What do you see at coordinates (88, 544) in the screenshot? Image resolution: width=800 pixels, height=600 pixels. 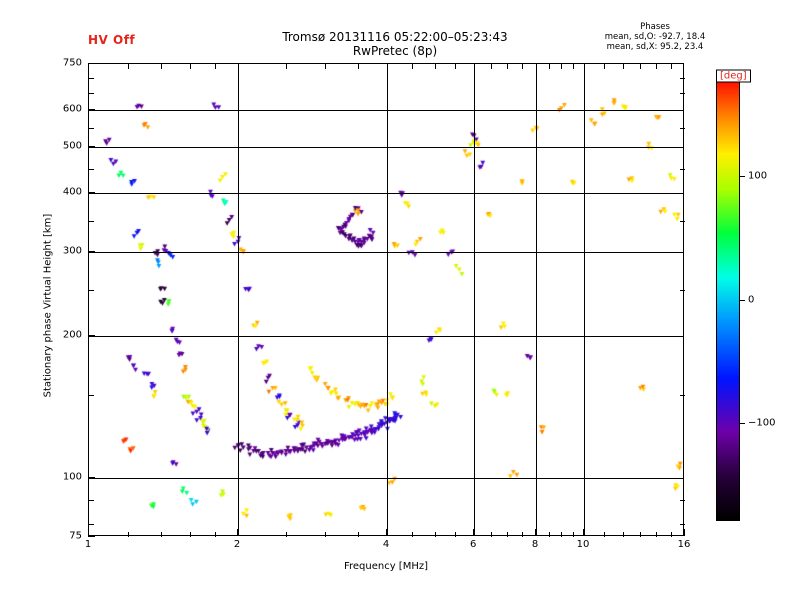 I see `x-tick-label: 1` at bounding box center [88, 544].